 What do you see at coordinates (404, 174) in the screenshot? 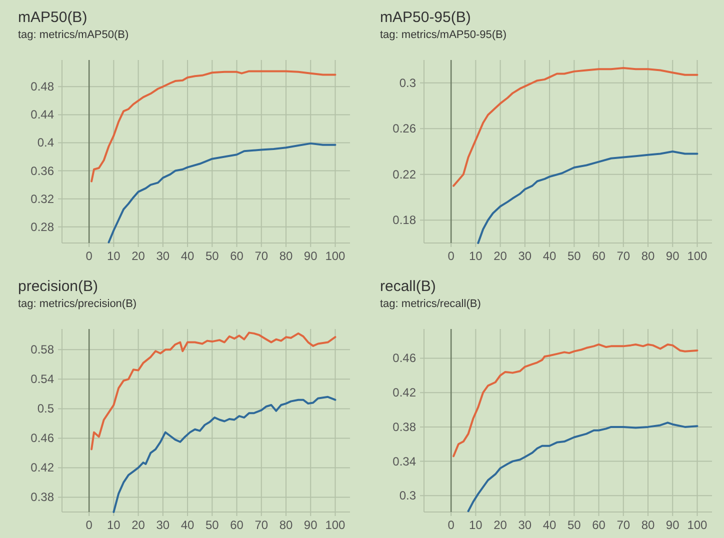
I see `y-tick-label: 0.22` at bounding box center [404, 174].